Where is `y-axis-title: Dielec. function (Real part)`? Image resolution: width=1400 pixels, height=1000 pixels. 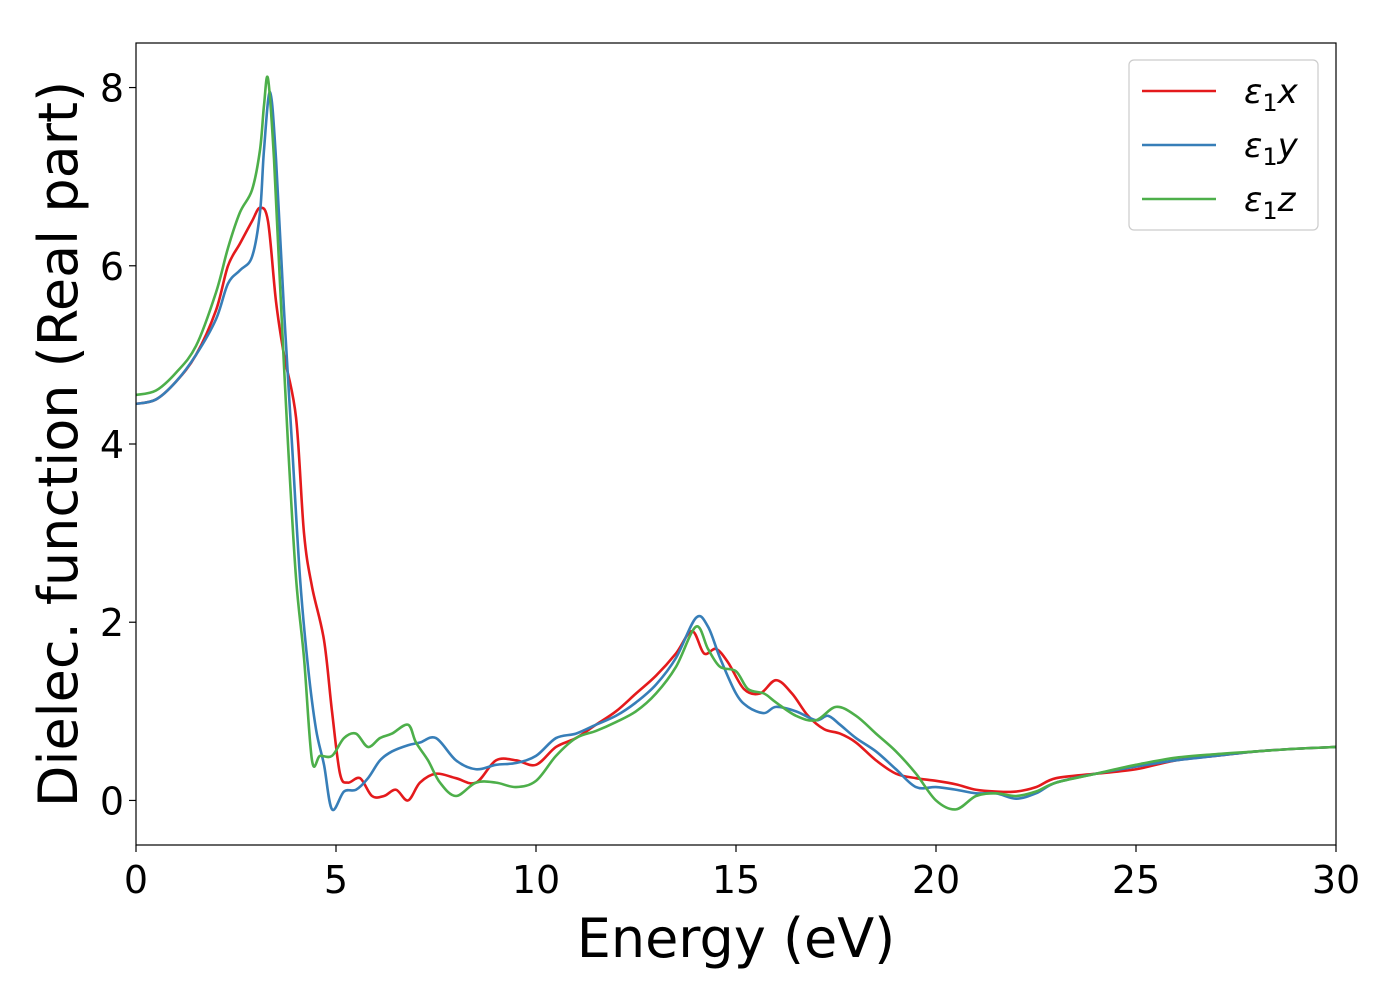
y-axis-title: Dielec. function (Real part) is located at coordinates (58, 444).